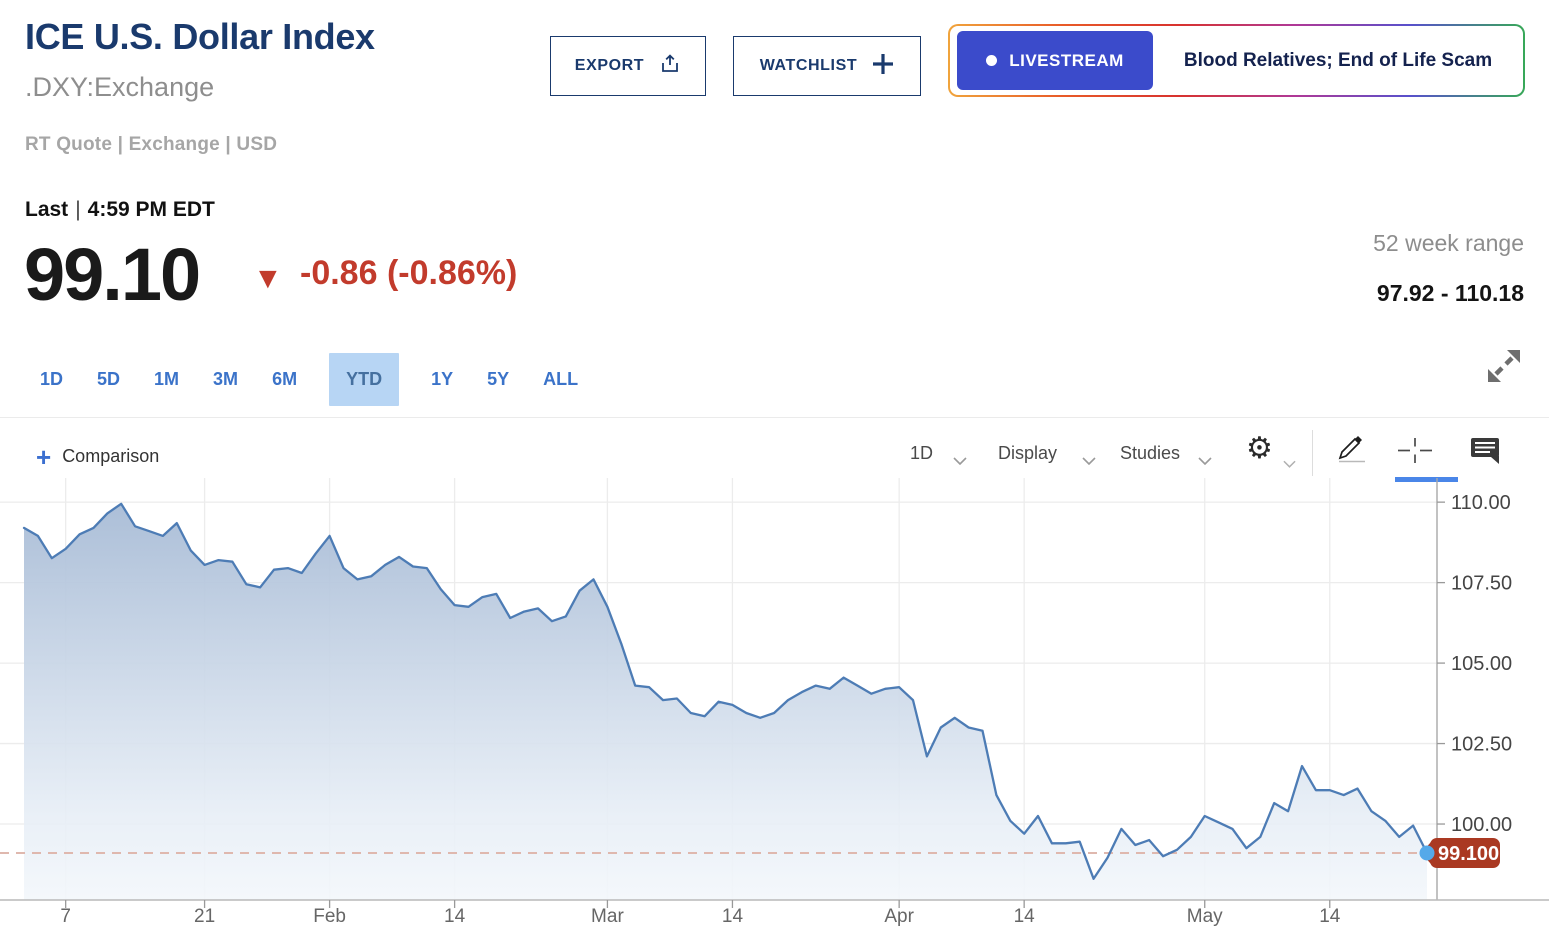 This screenshot has height=941, width=1549. I want to click on studies-dropdown: Studies, so click(1150, 453).